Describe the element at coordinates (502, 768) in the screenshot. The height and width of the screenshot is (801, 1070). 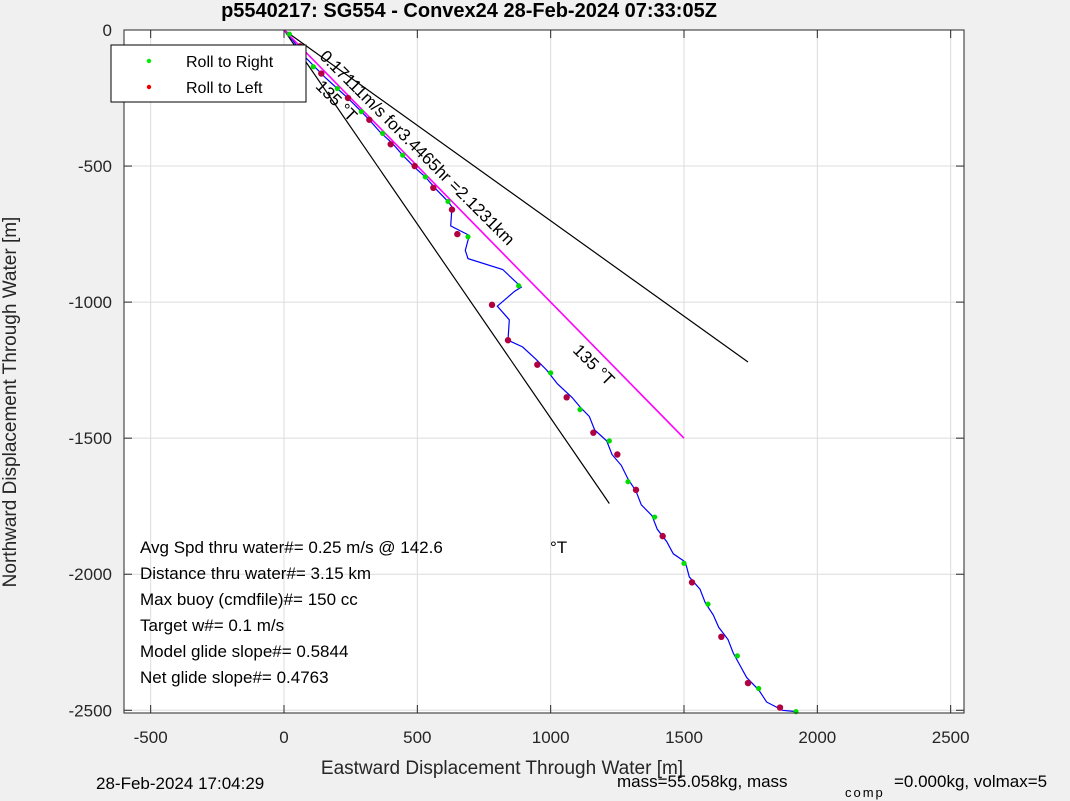
I see `x-axis-label: Eastward Displacement Through Water [m]` at that location.